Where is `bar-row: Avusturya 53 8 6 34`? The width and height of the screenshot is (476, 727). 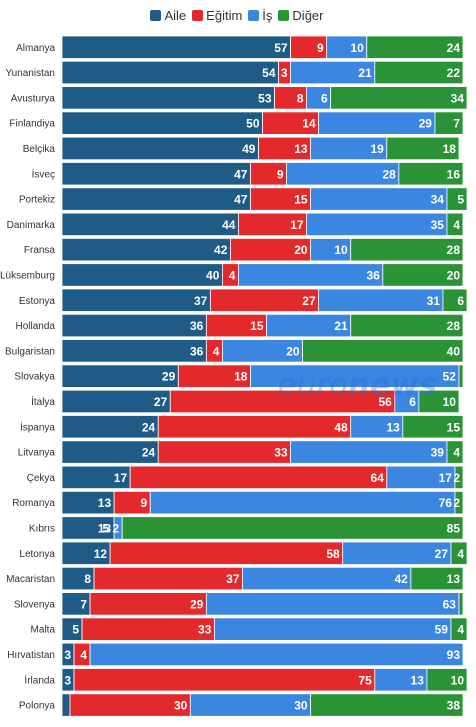 bar-row: Avusturya 53 8 6 34 is located at coordinates (239, 98).